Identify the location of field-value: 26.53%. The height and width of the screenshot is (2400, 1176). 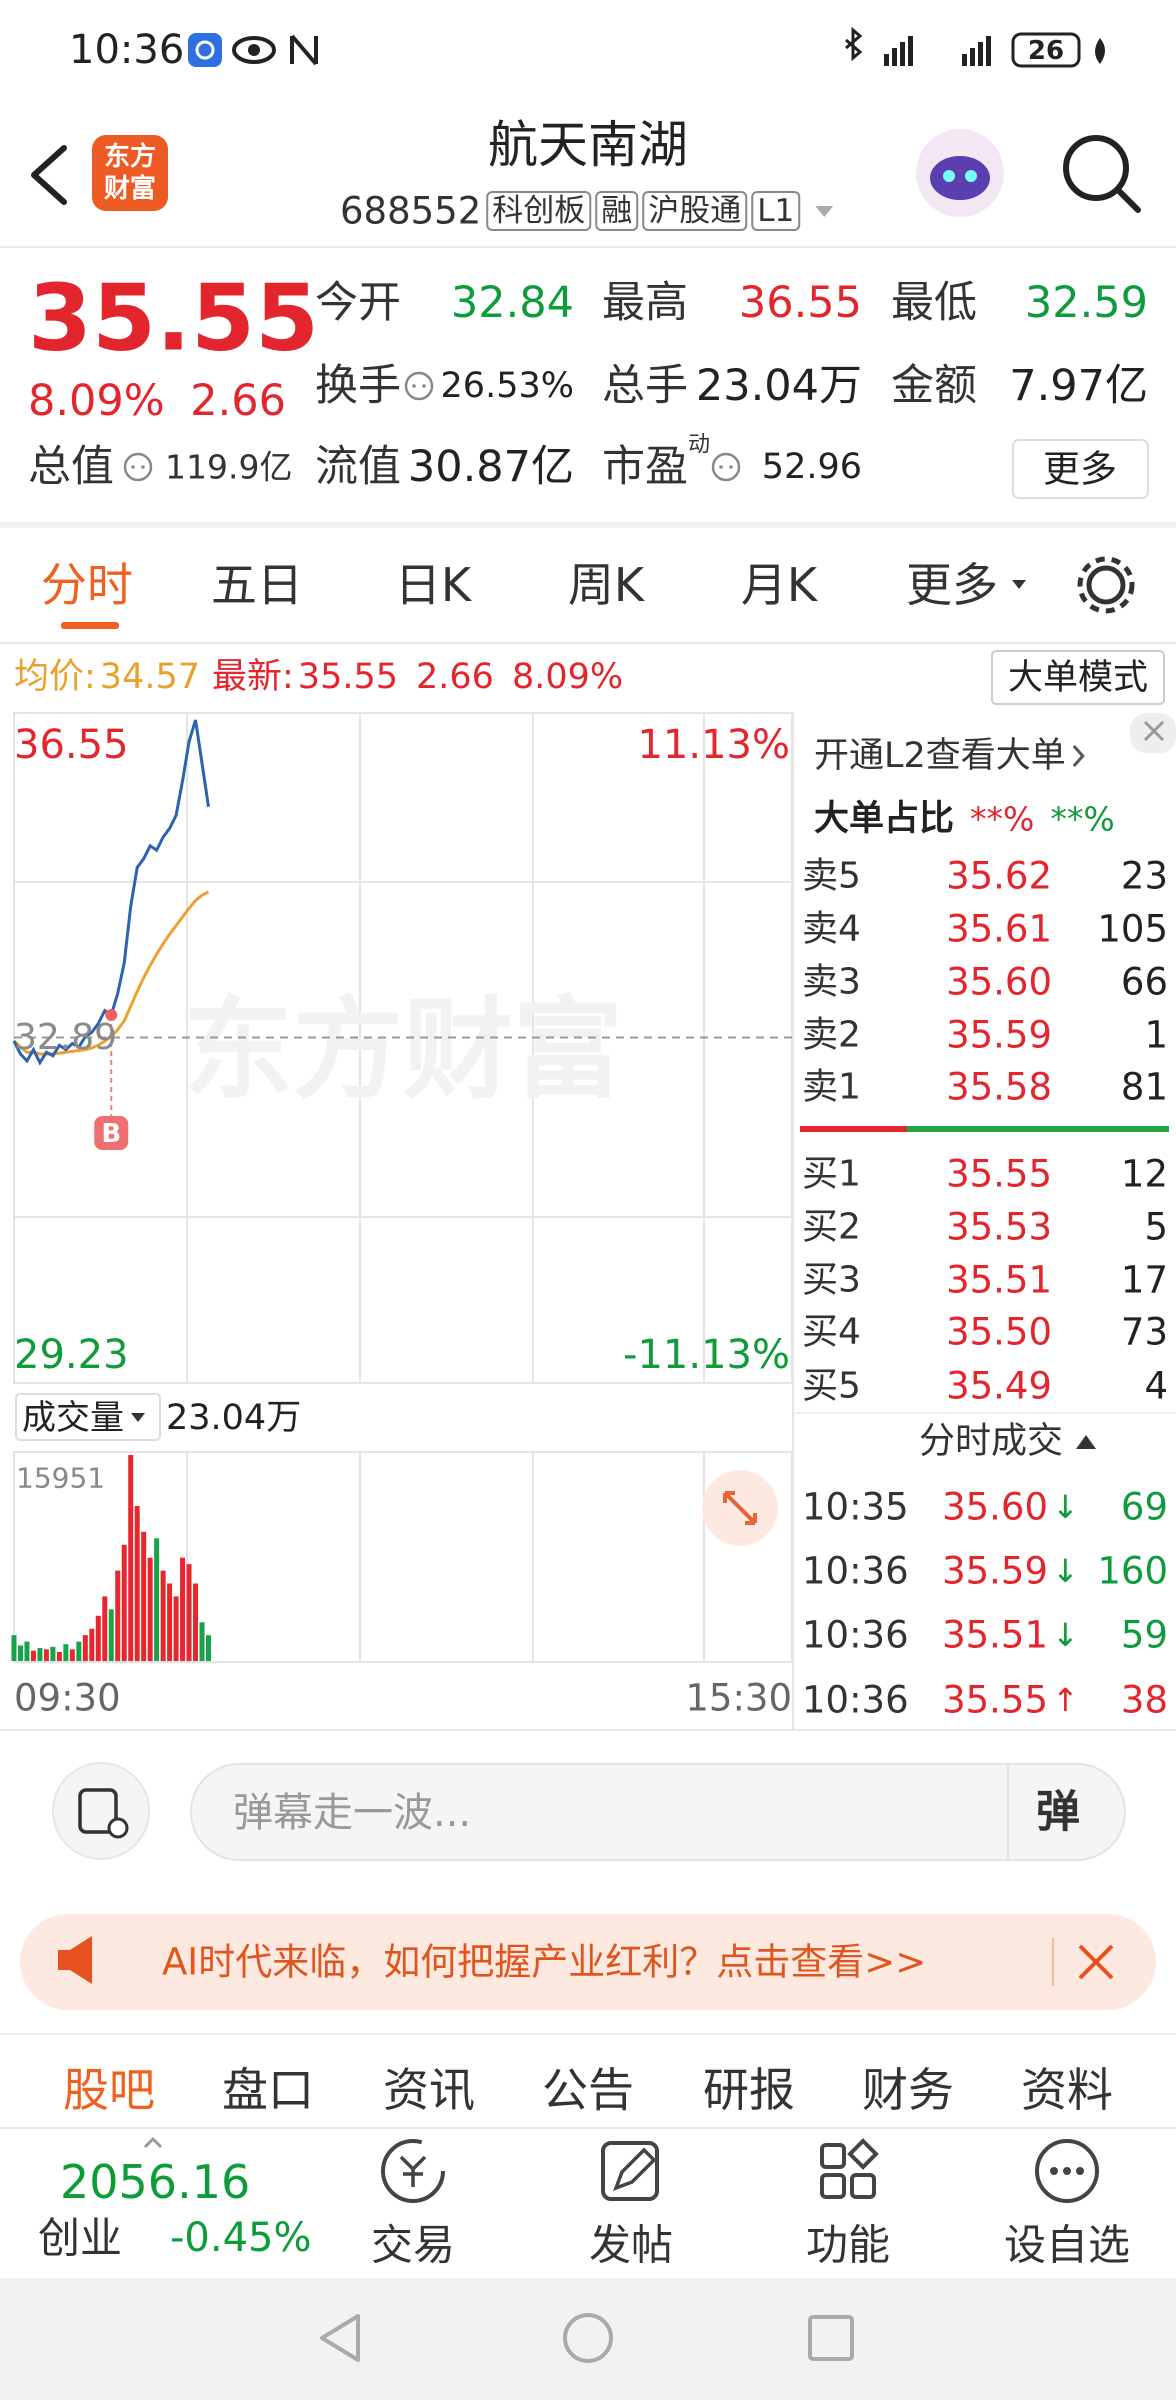
(507, 386).